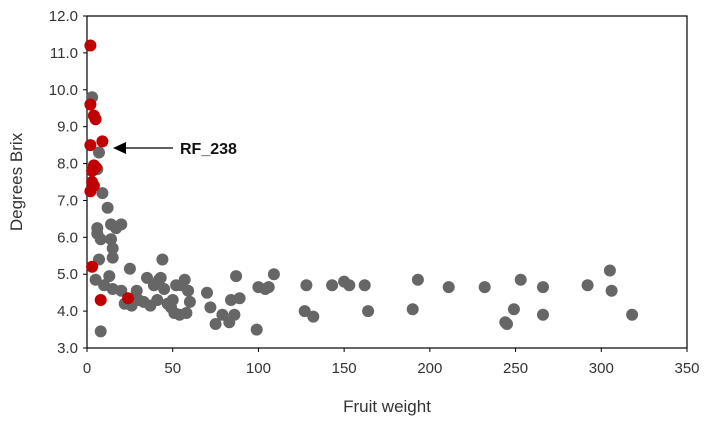  I want to click on x-tick-label: 100, so click(258, 368).